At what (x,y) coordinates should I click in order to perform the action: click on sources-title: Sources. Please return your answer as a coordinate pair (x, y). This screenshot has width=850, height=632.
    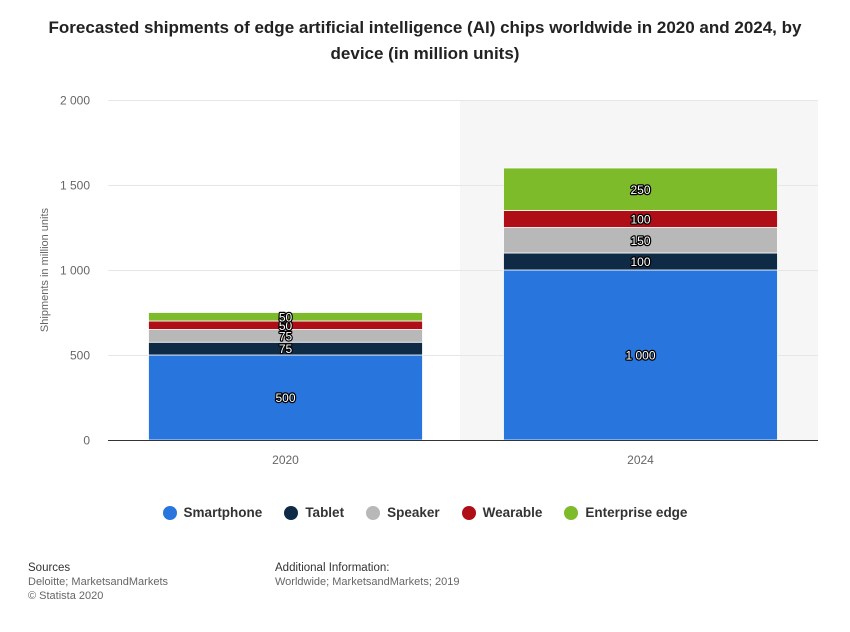
    Looking at the image, I should click on (49, 568).